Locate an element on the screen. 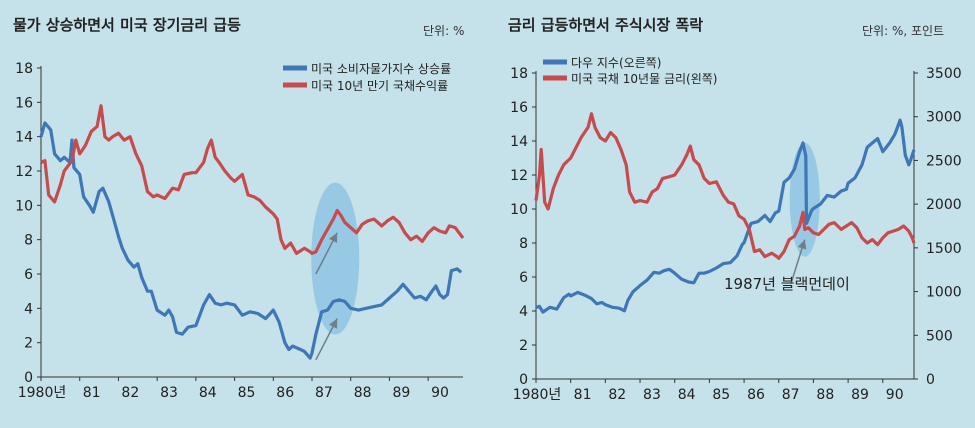  treasury-10y-series-line is located at coordinates (725, 186).